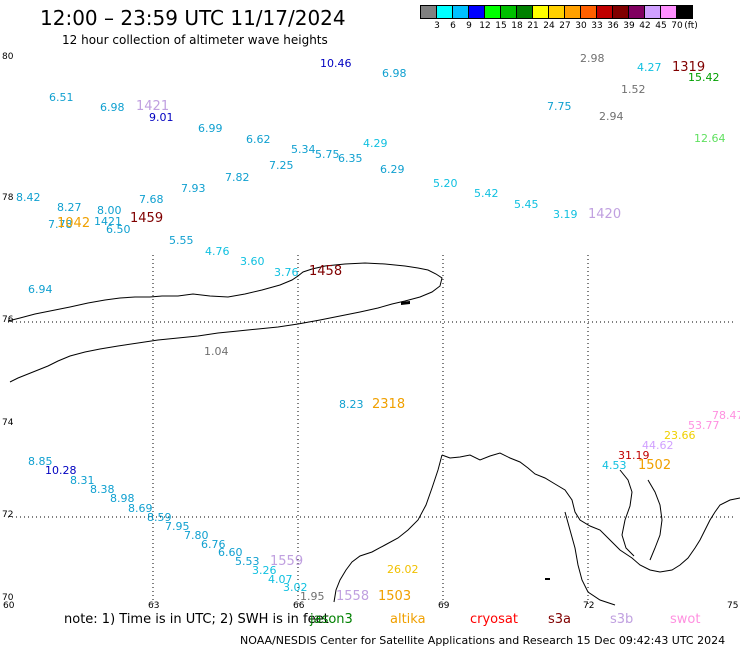 The width and height of the screenshot is (740, 650). Describe the element at coordinates (629, 26) in the screenshot. I see `legend-tick-label: 39` at that location.